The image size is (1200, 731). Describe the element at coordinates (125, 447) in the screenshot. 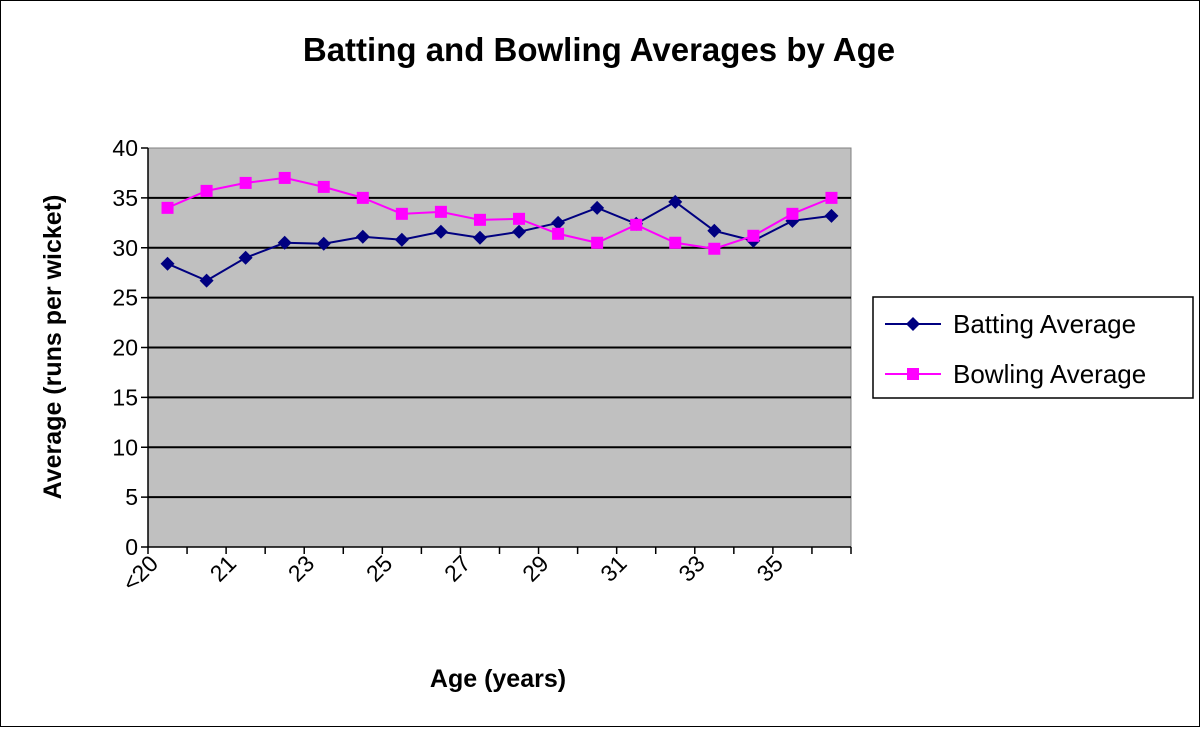

I see `y-tick-label: 10` at that location.